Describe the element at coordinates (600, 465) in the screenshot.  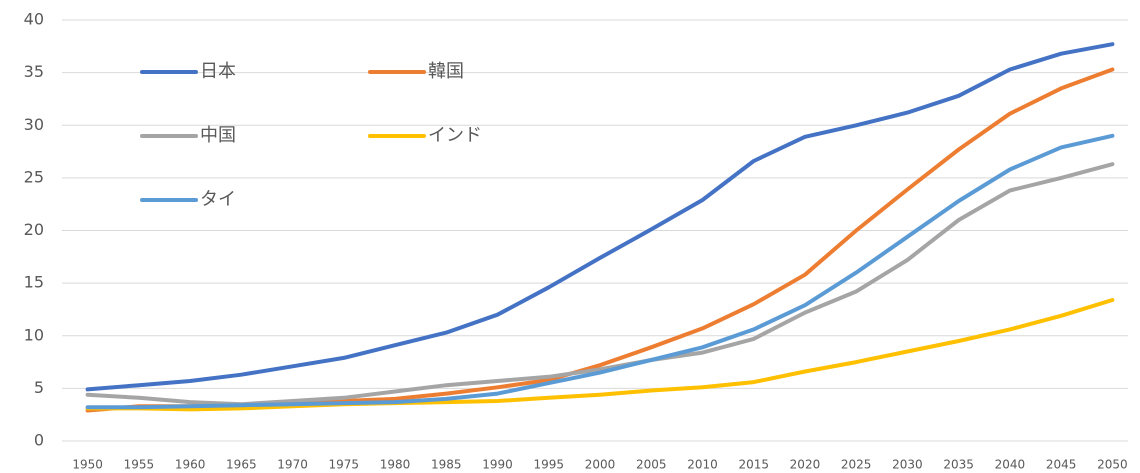
I see `x-tick-label: 2000` at that location.